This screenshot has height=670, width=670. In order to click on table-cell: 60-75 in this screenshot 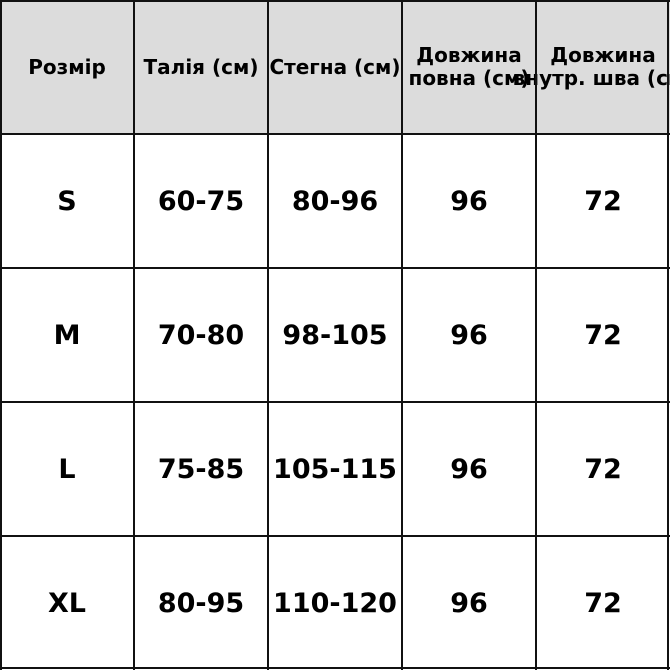, I will do `click(201, 201)`.